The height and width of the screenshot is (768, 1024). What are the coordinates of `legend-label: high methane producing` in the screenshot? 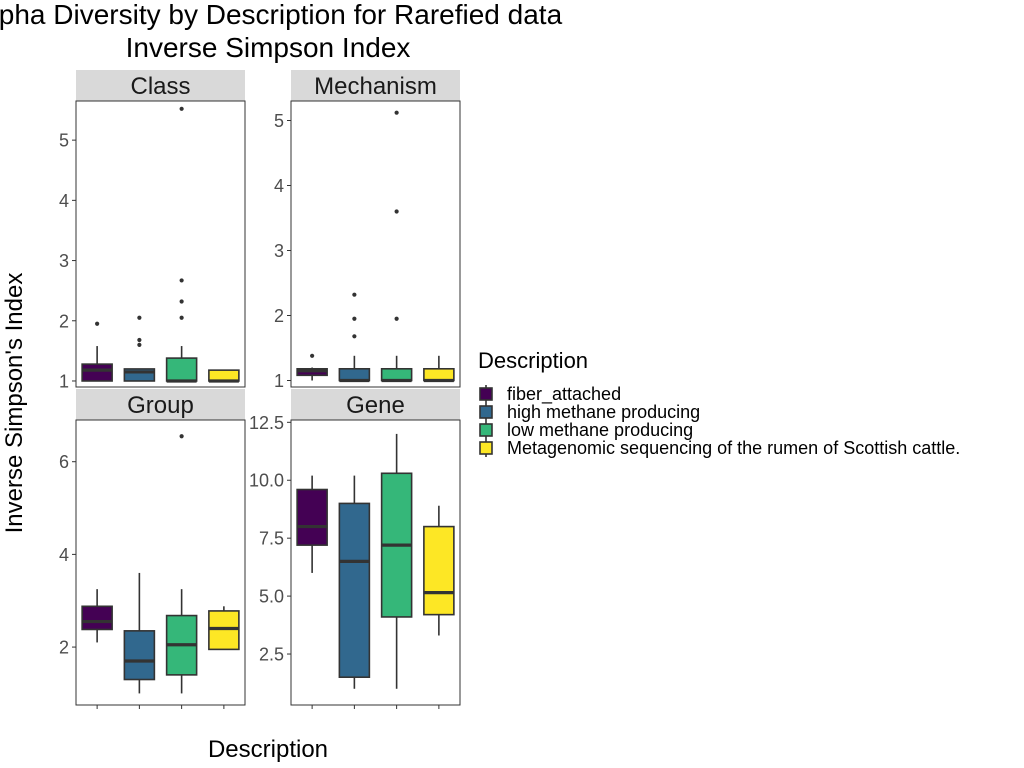 It's located at (603, 412).